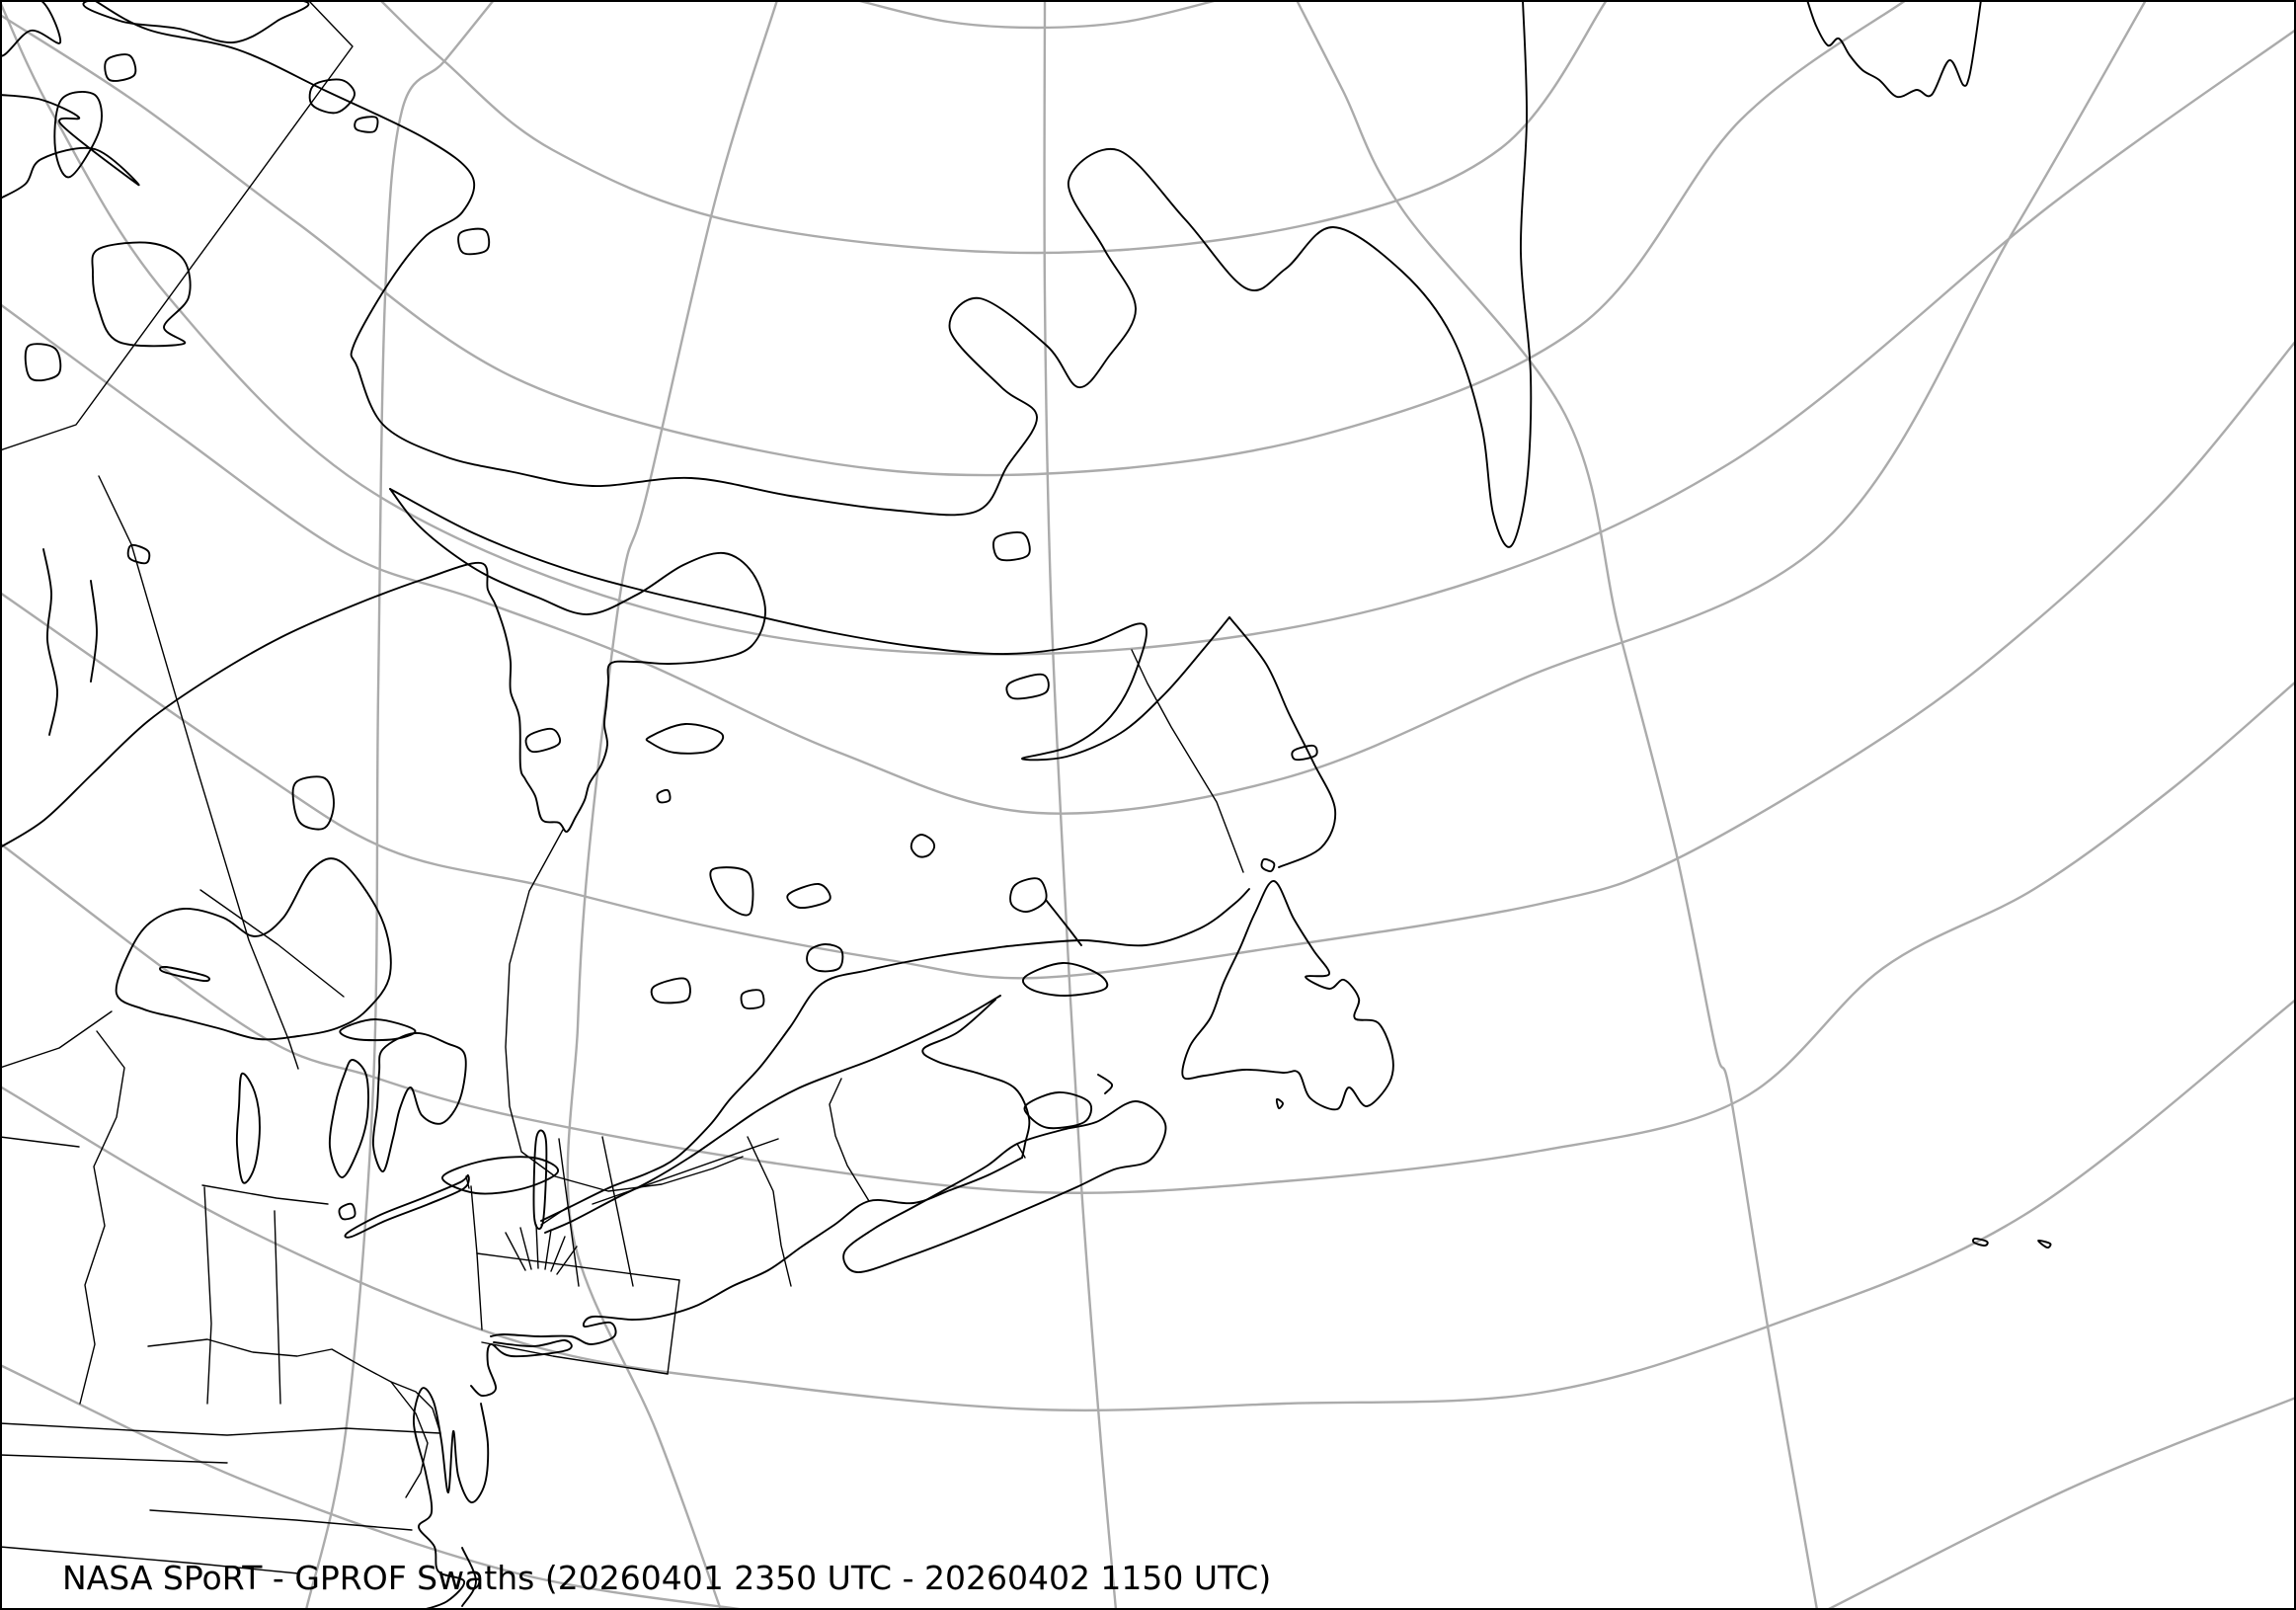 The width and height of the screenshot is (2296, 1610). What do you see at coordinates (281, 1520) in the screenshot?
I see `border-va-nc` at bounding box center [281, 1520].